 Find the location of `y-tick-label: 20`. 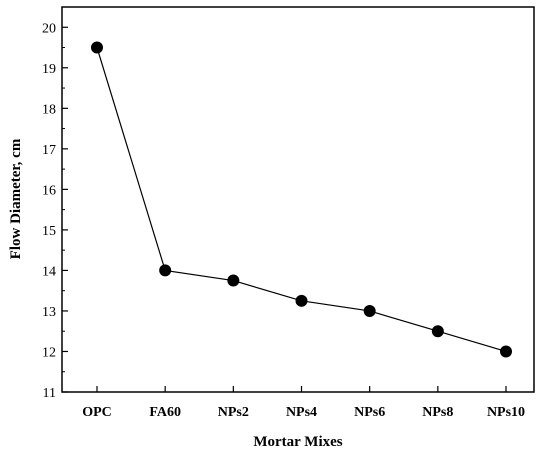

y-tick-label: 20 is located at coordinates (49, 28).